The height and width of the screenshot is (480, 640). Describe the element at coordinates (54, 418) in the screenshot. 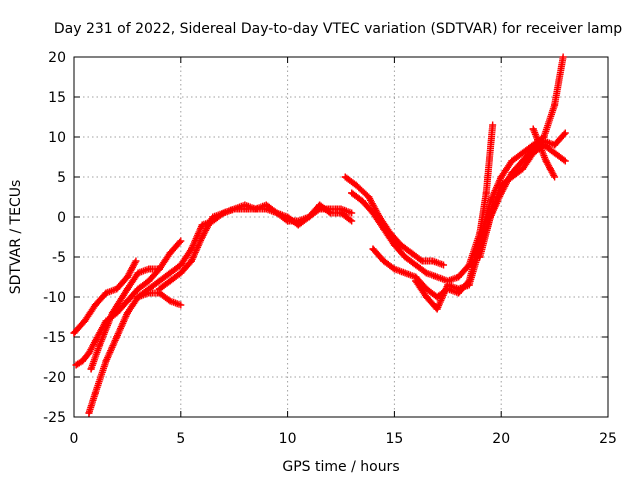

I see `y-tick-label: -25` at that location.